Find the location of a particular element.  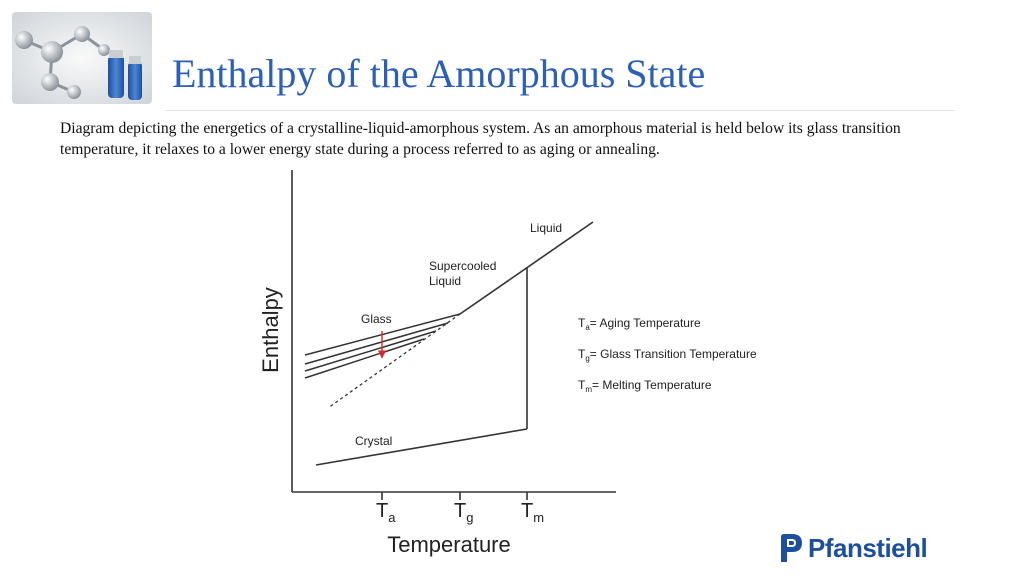

supercooled-label-line2: Liquid is located at coordinates (445, 281).